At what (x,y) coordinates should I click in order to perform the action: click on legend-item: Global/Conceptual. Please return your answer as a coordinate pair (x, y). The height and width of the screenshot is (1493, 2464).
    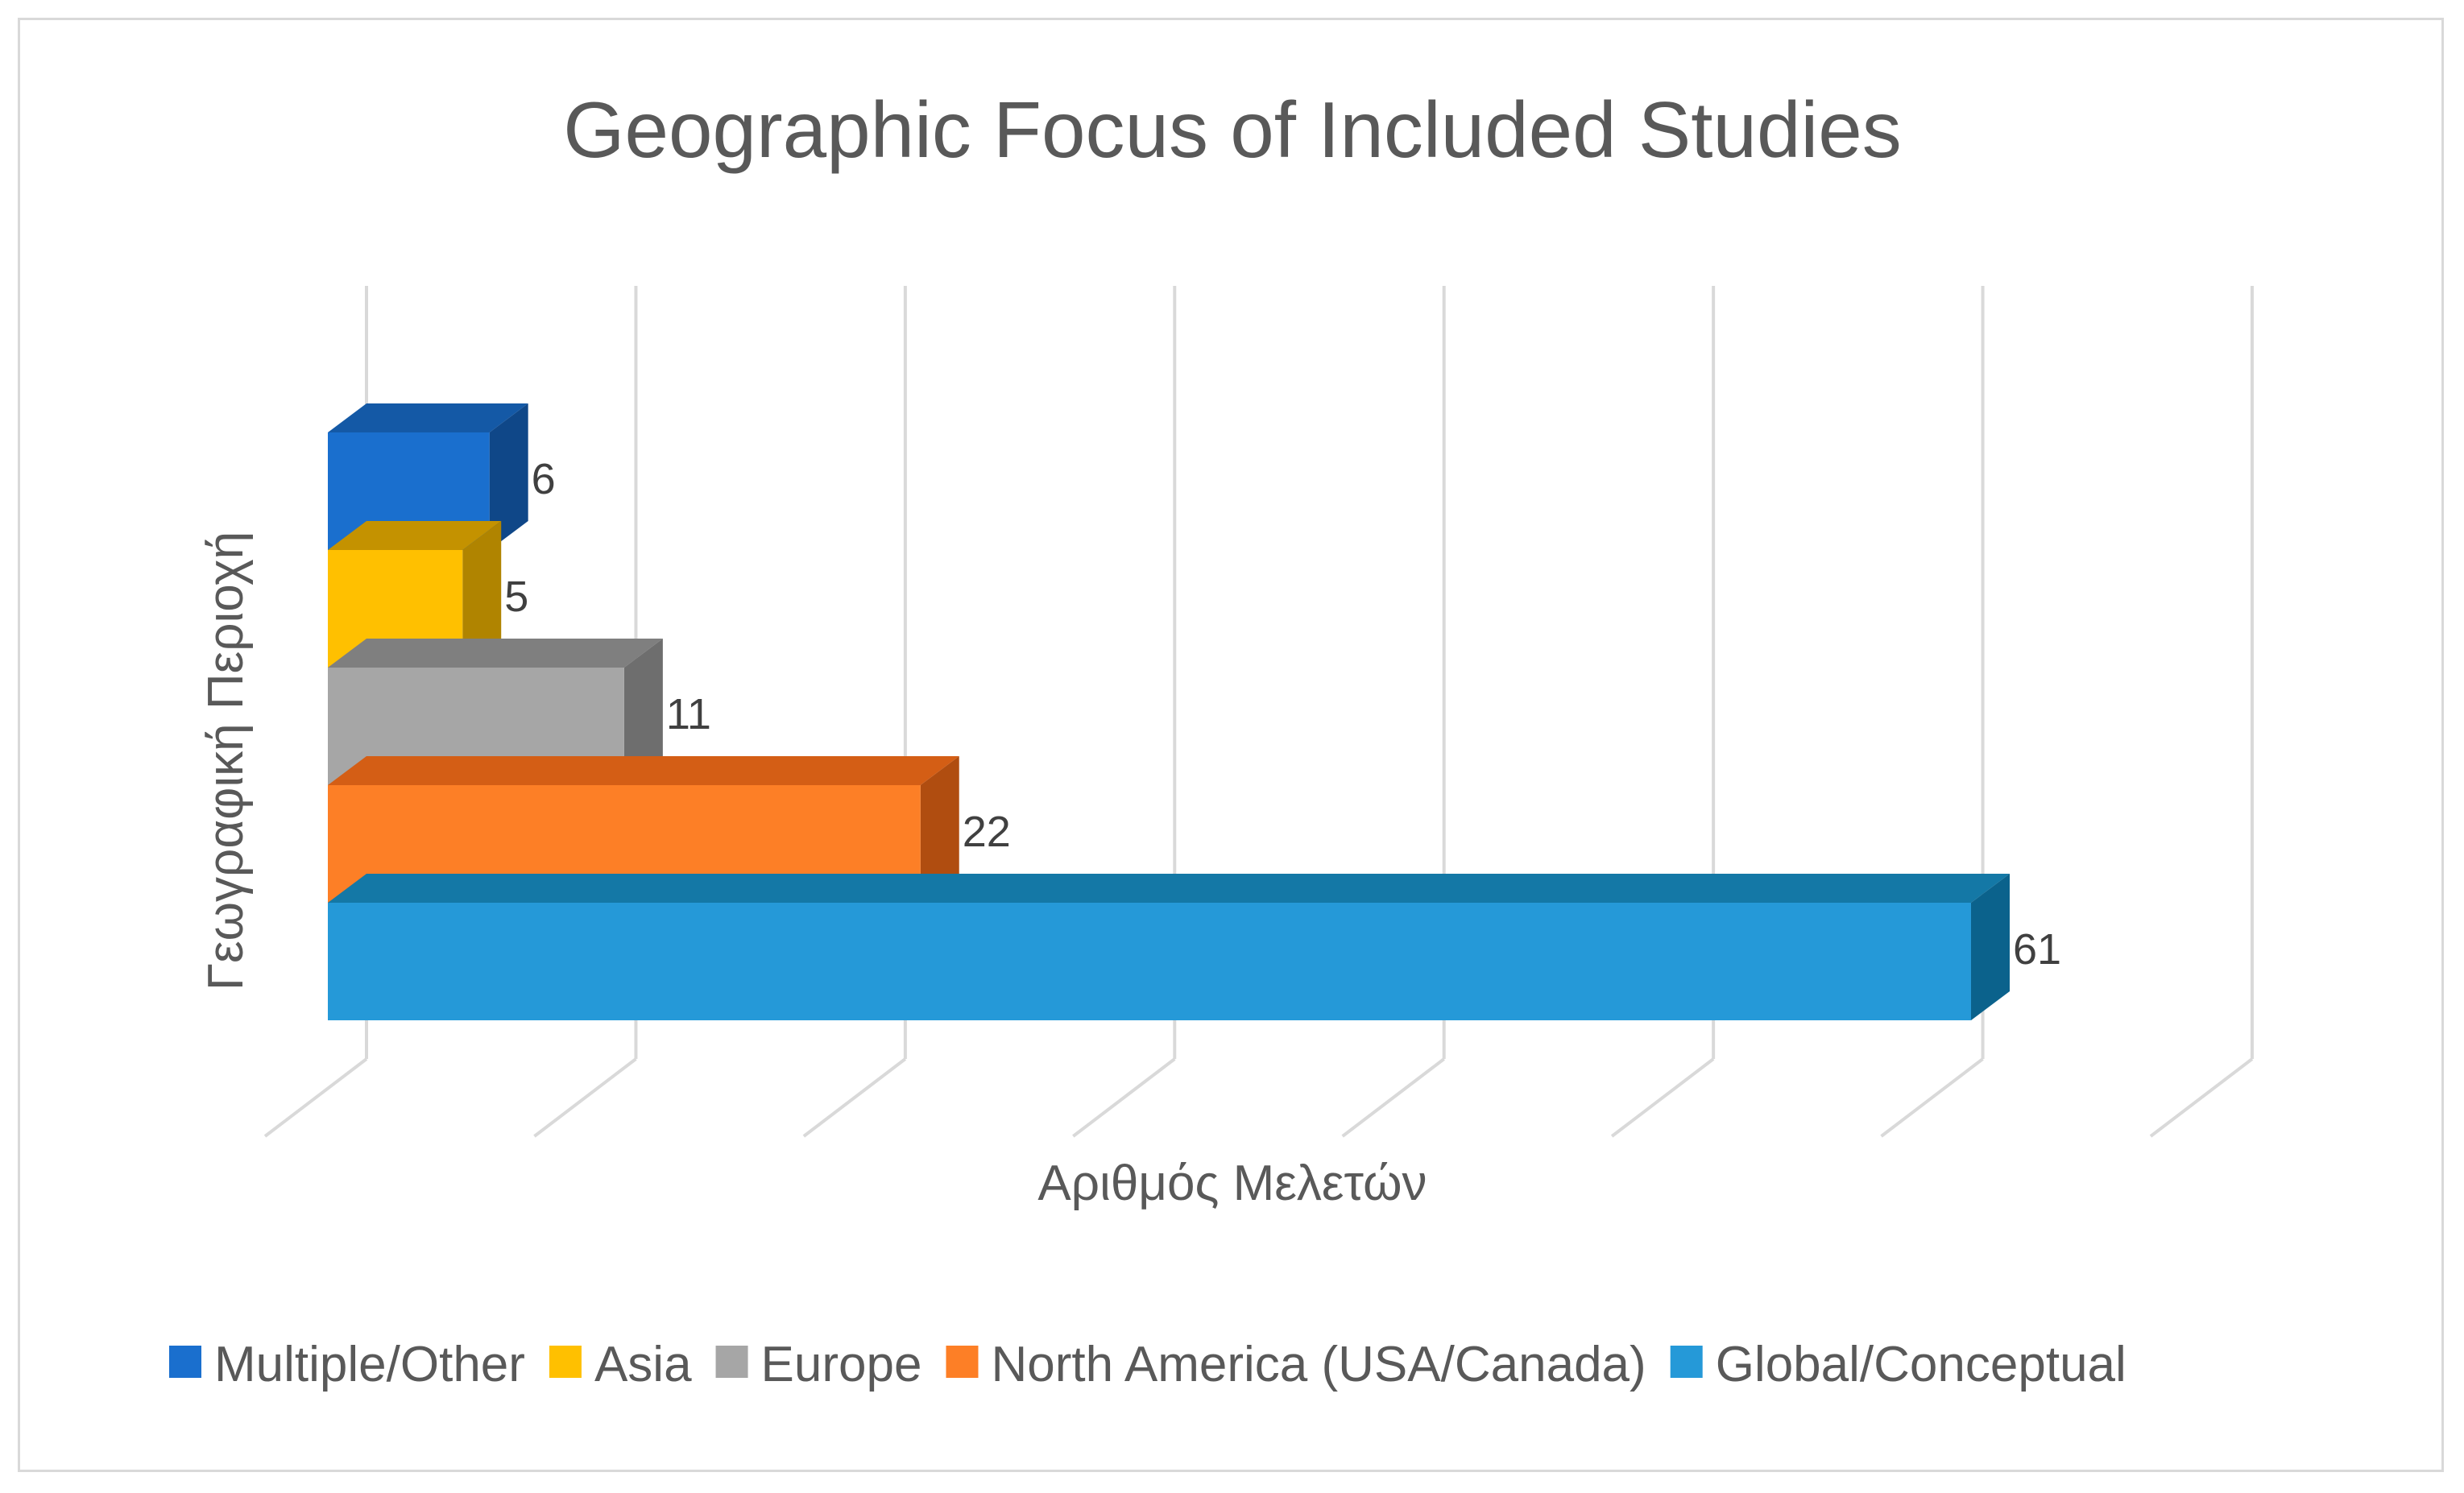
    Looking at the image, I should click on (1898, 1364).